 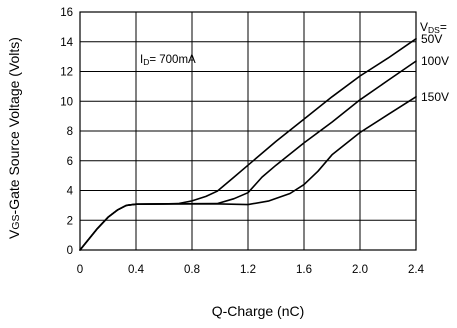 I want to click on y-tick-label: 6, so click(x=70, y=162).